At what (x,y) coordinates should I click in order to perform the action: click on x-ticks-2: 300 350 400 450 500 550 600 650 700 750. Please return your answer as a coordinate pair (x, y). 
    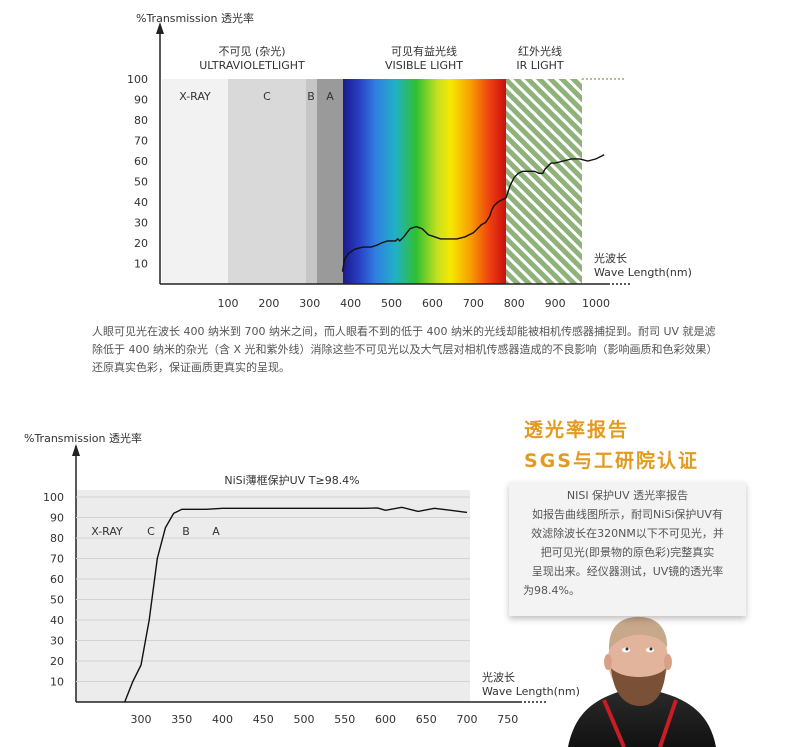
    Looking at the image, I should click on (325, 719).